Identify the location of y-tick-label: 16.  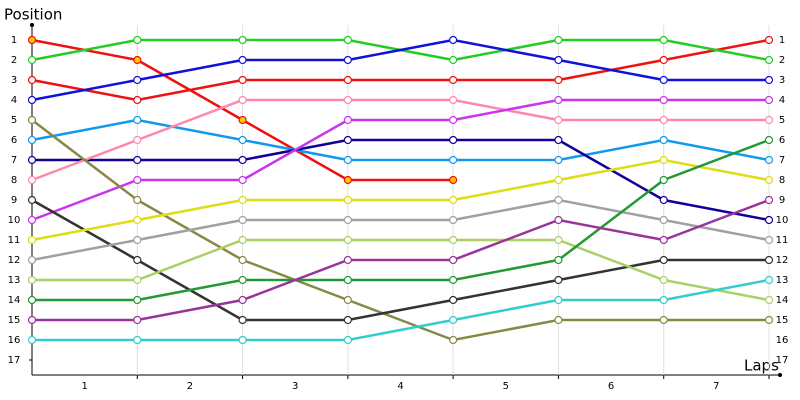
(14, 340).